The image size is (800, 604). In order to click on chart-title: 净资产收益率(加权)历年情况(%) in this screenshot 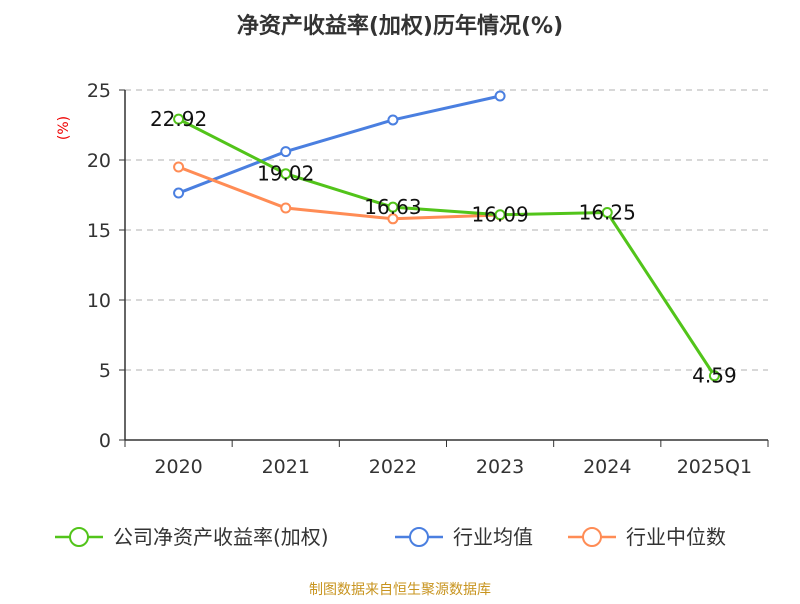, I will do `click(400, 26)`.